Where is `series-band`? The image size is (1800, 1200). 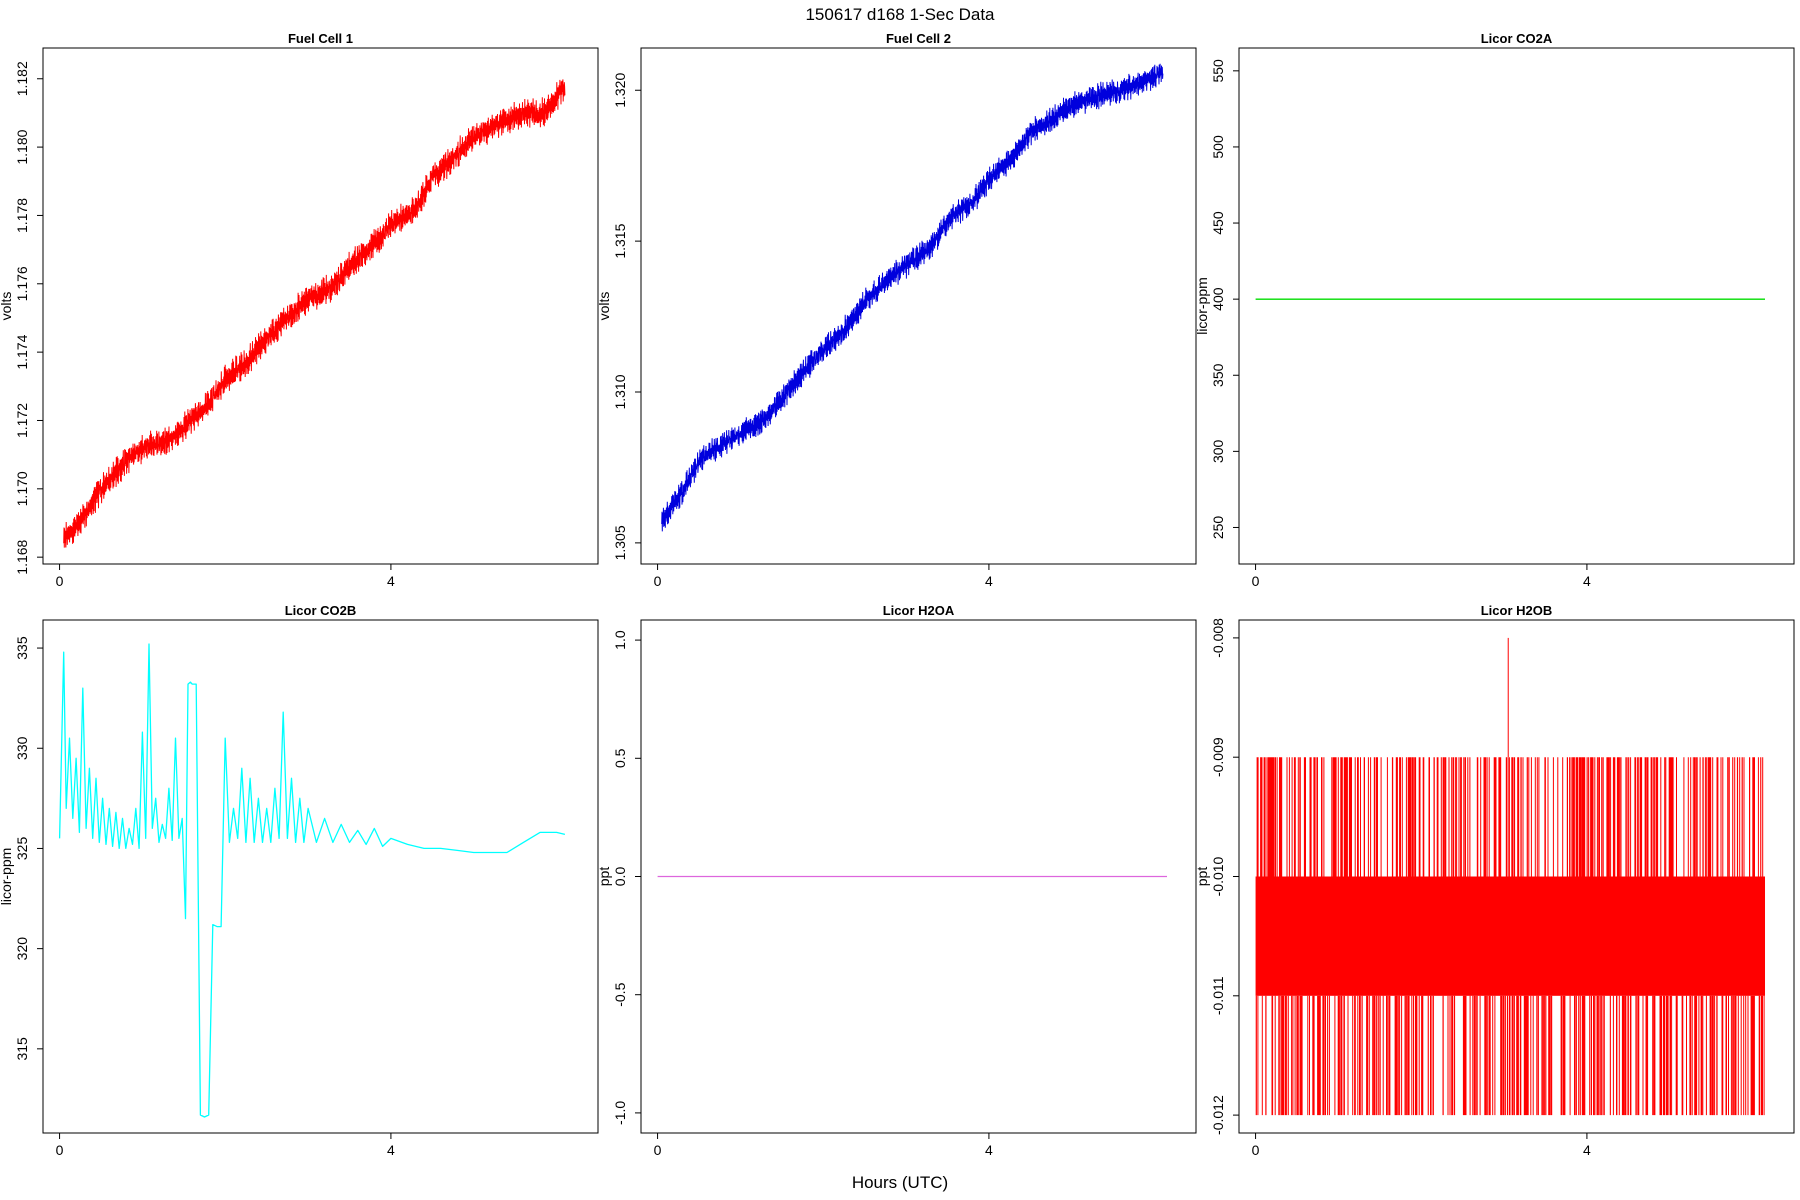
series-band is located at coordinates (1510, 936).